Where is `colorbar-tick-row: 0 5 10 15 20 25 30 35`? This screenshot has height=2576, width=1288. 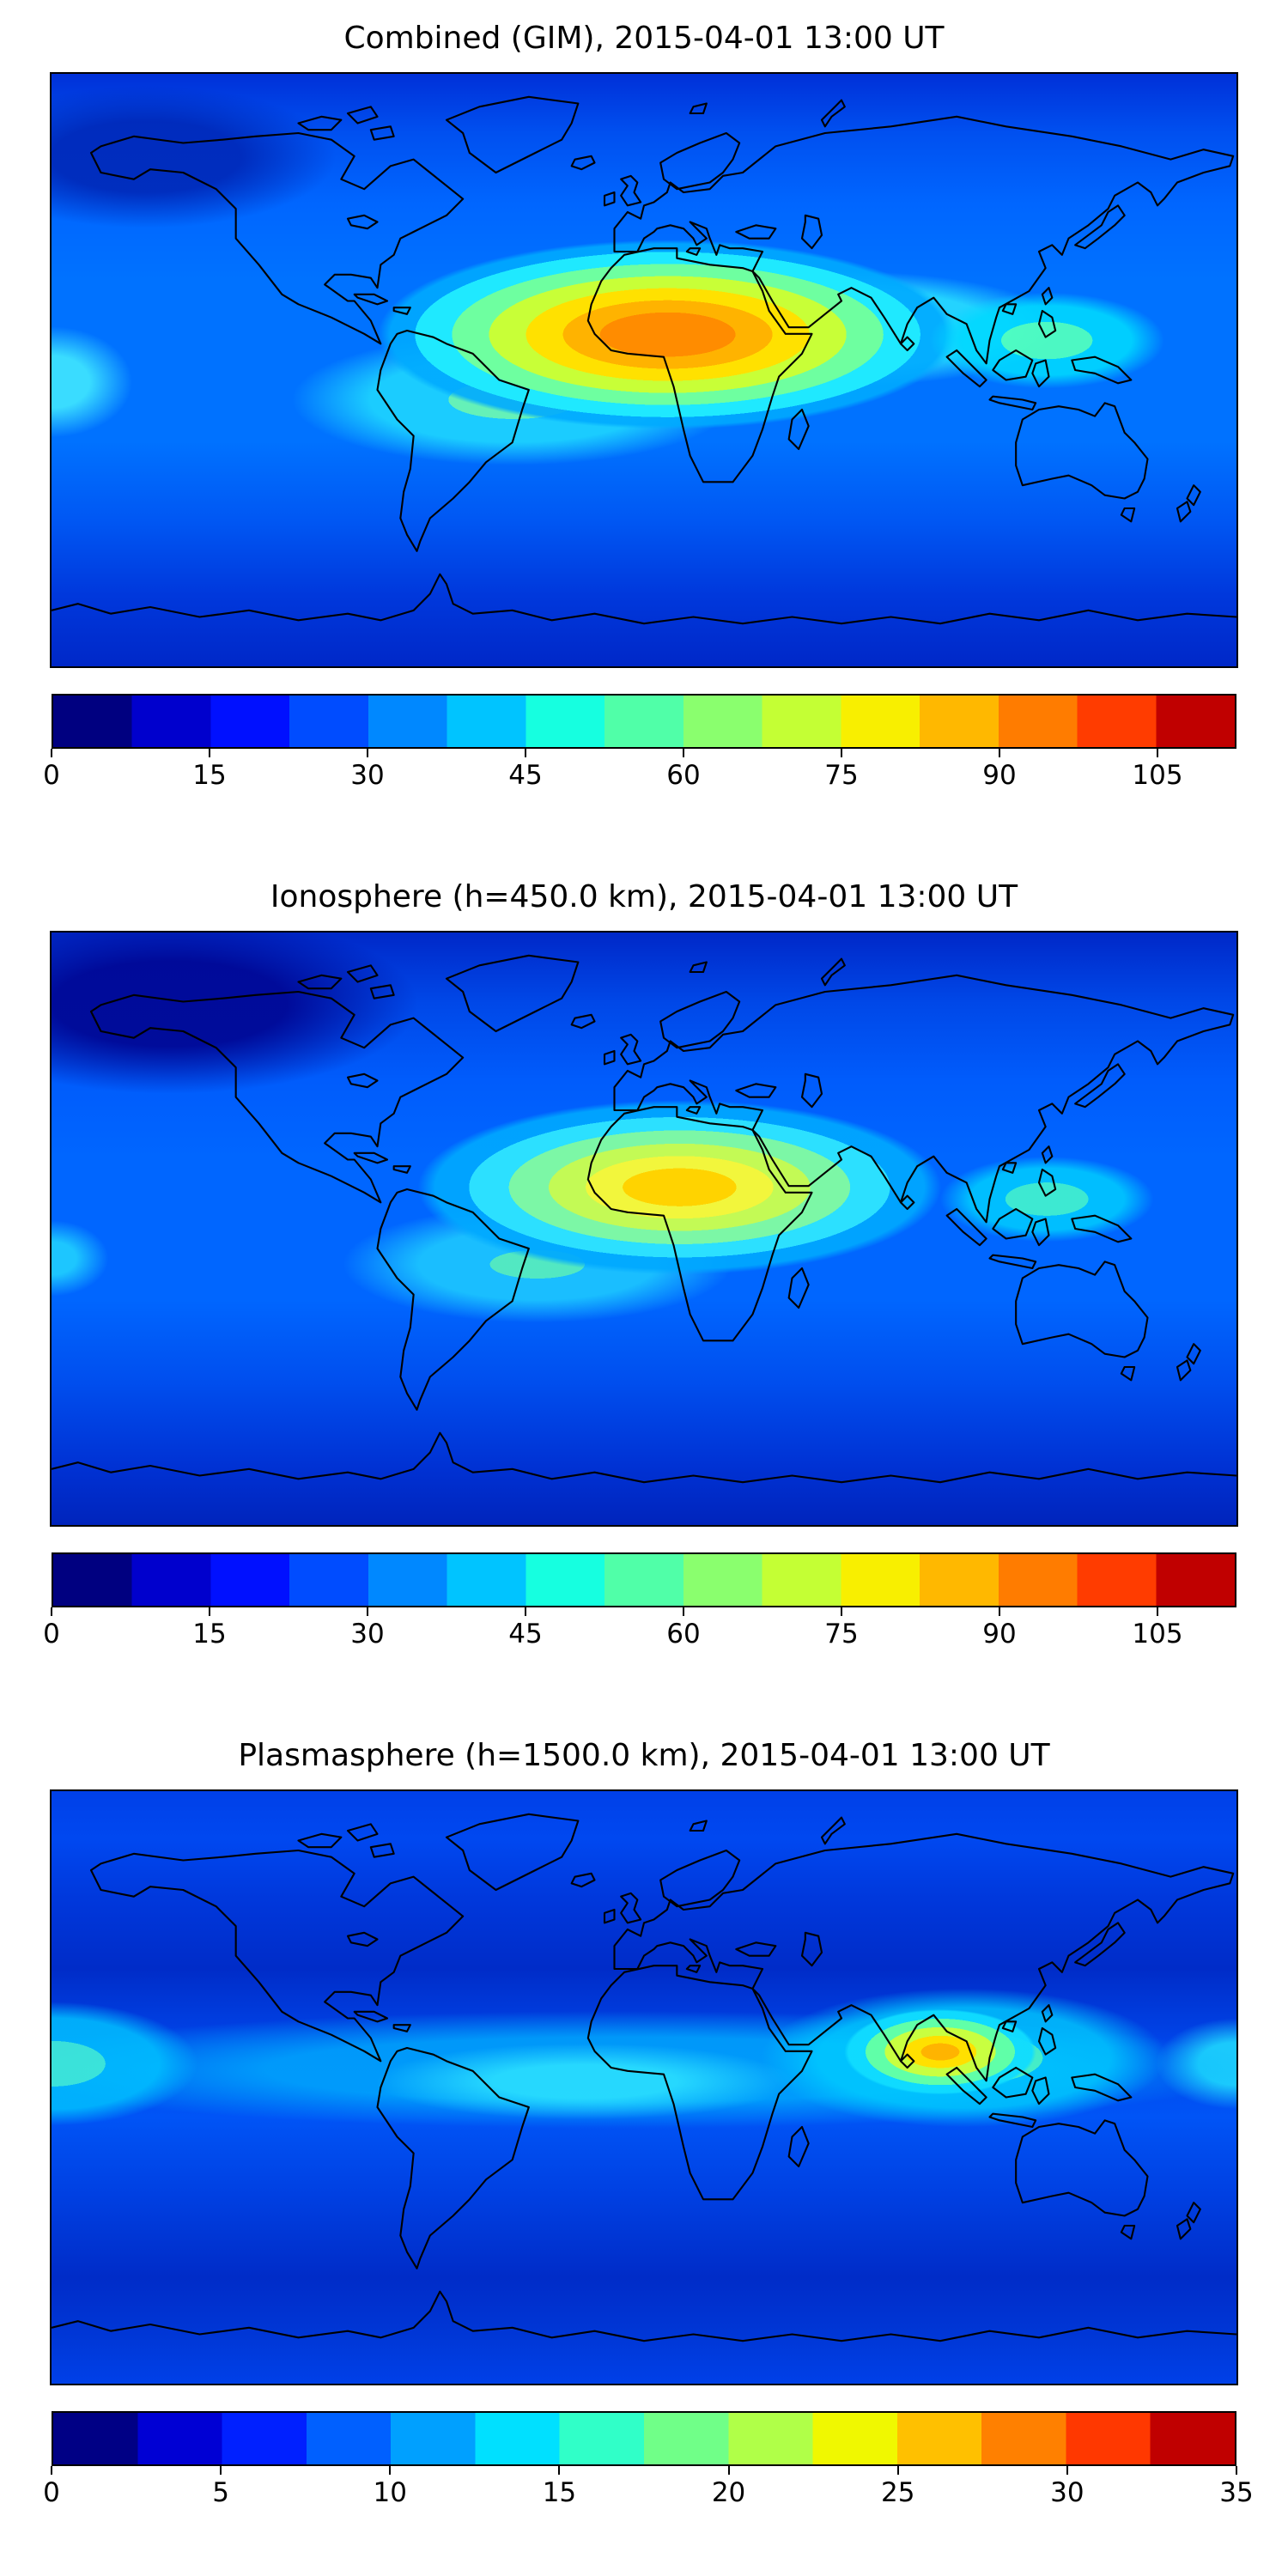
colorbar-tick-row: 0 5 10 15 20 25 30 35 is located at coordinates (649, 2492).